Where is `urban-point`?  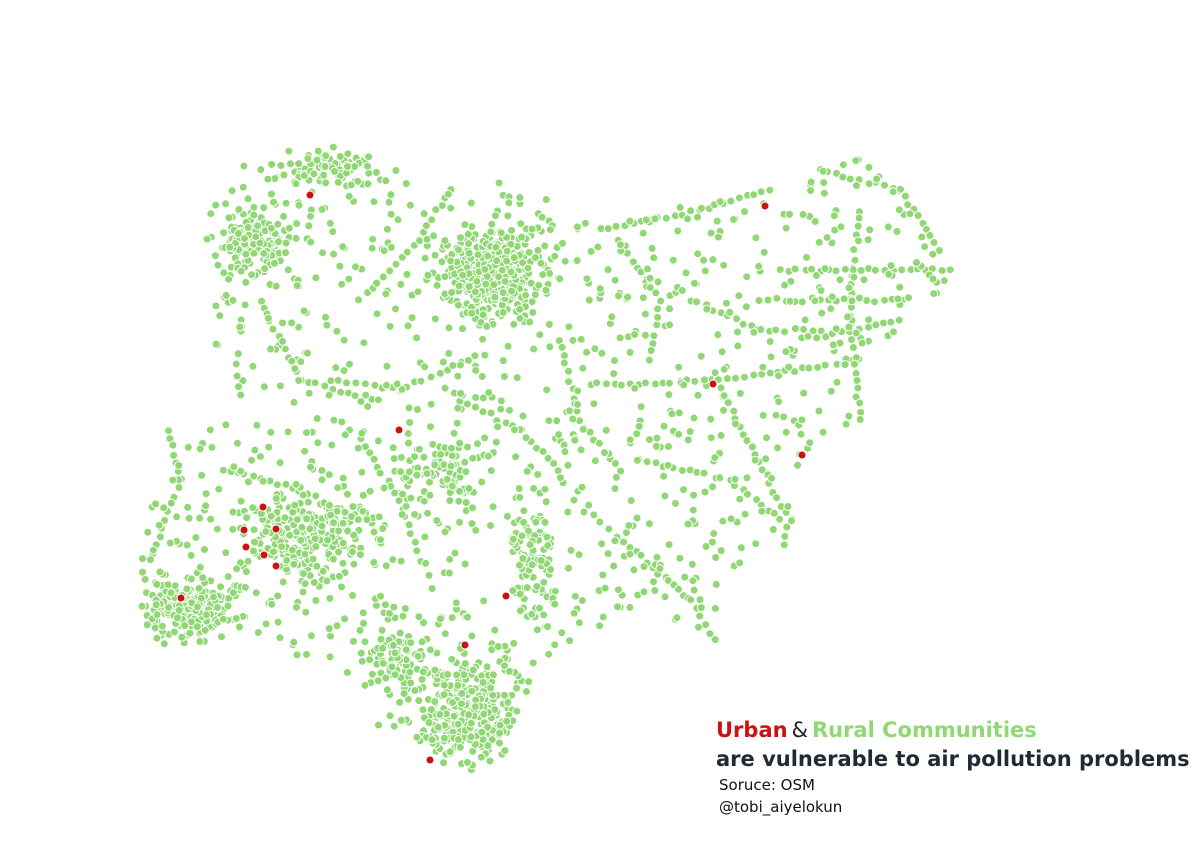
urban-point is located at coordinates (802, 455).